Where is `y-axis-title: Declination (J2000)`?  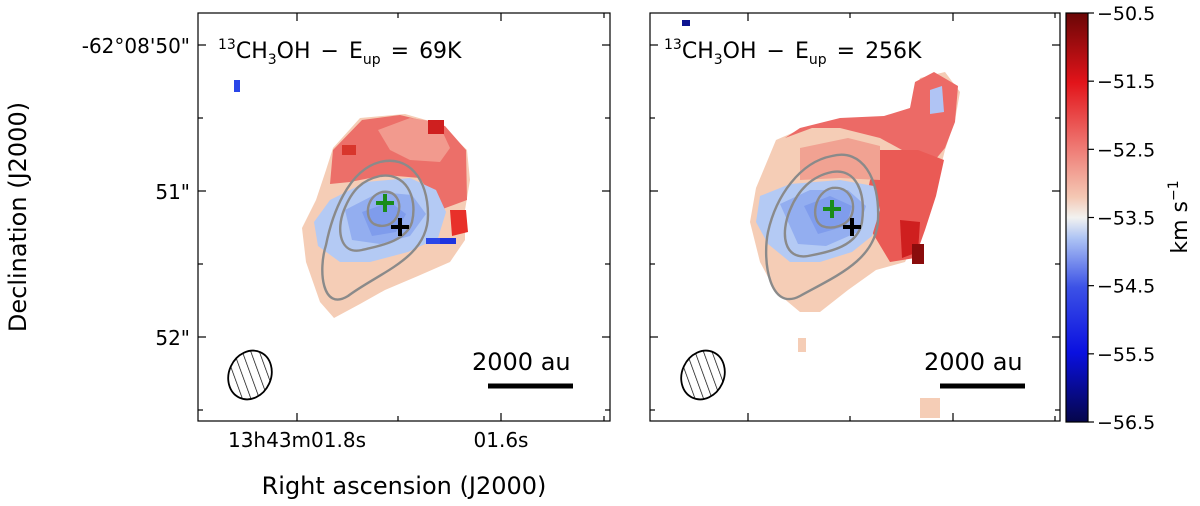
y-axis-title: Declination (J2000) is located at coordinates (18, 217).